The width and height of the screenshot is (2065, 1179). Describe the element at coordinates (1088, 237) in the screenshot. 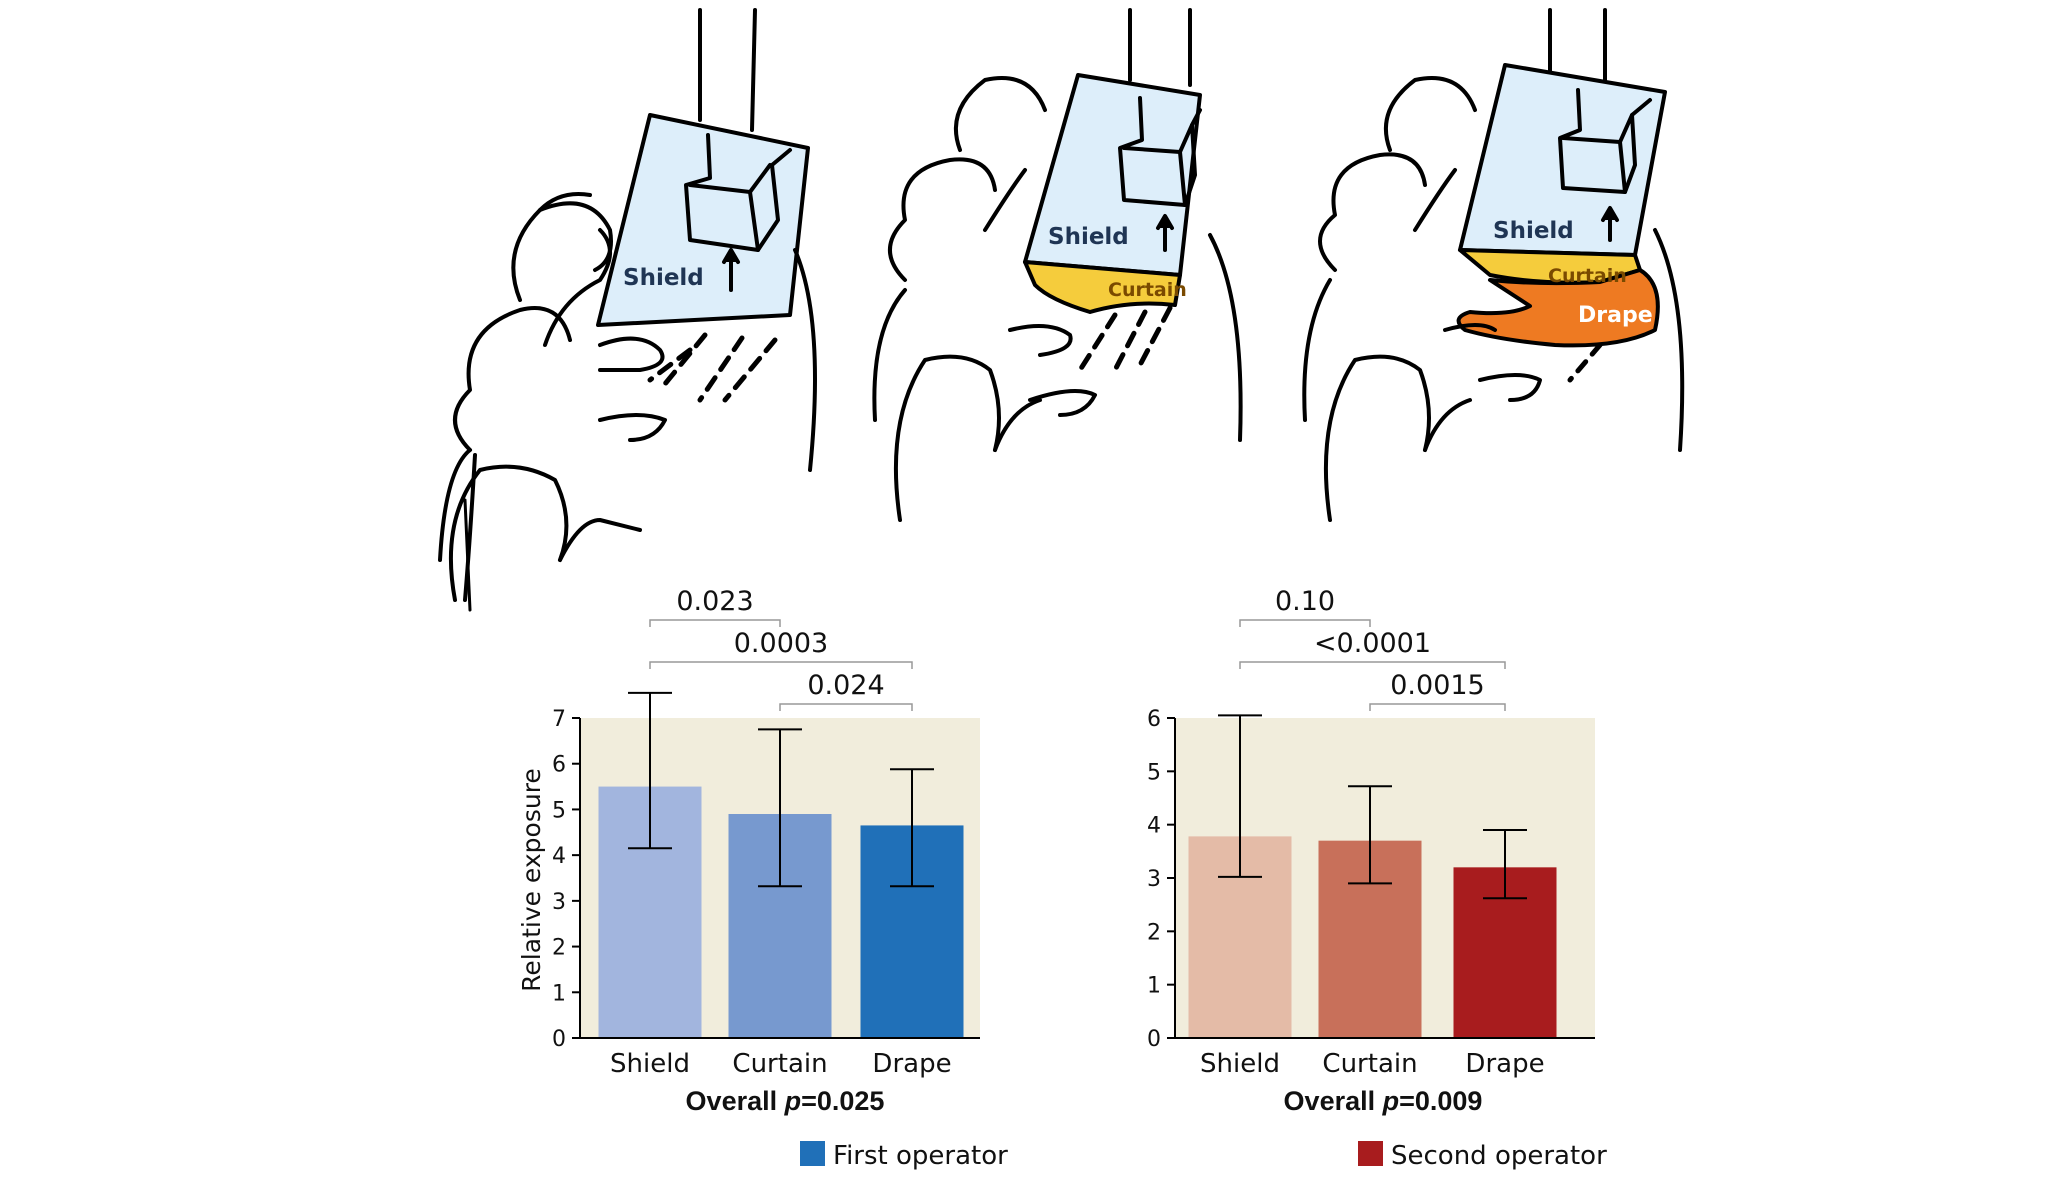

I see `shield-label-2: Shield` at that location.